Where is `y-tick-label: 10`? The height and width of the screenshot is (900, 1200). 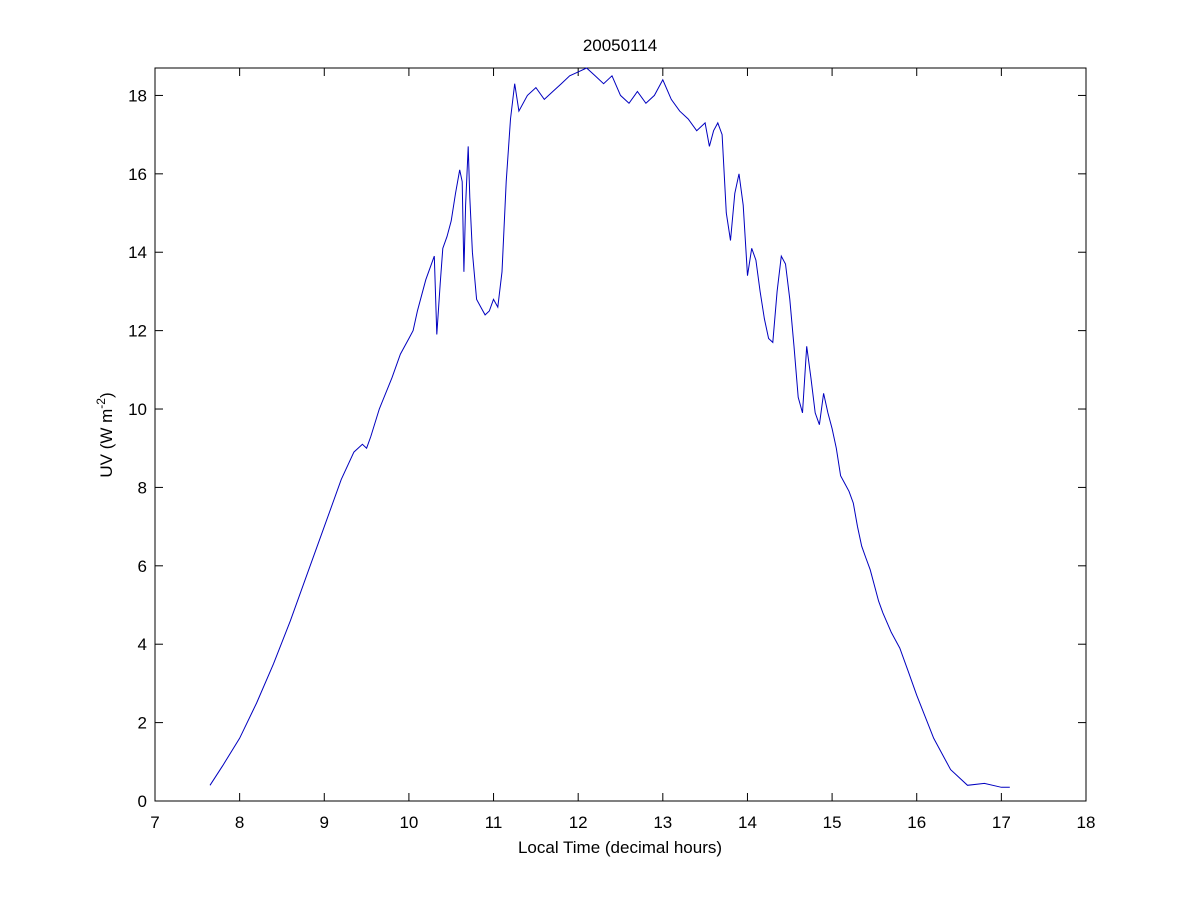 y-tick-label: 10 is located at coordinates (137, 409).